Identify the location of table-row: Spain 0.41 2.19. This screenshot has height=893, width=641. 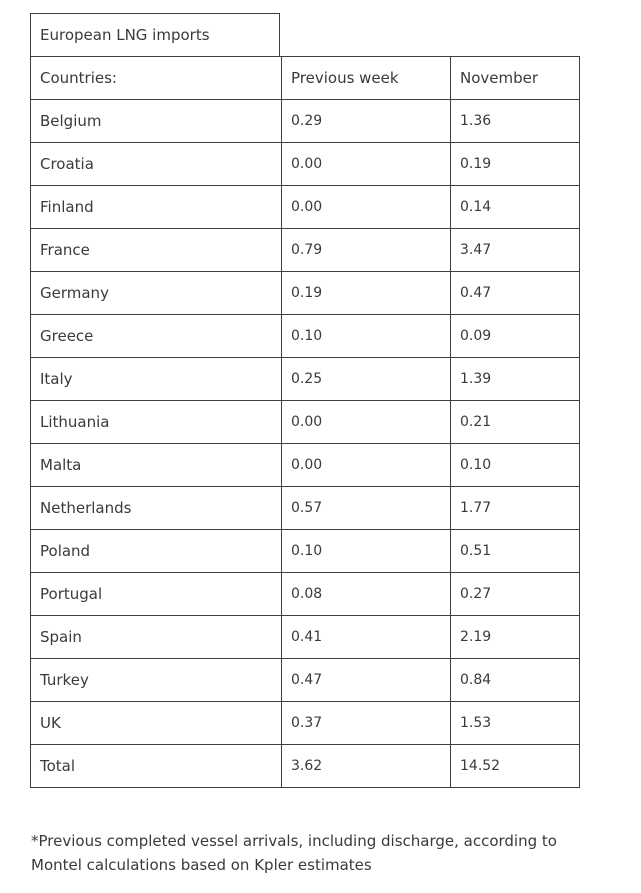
(305, 637).